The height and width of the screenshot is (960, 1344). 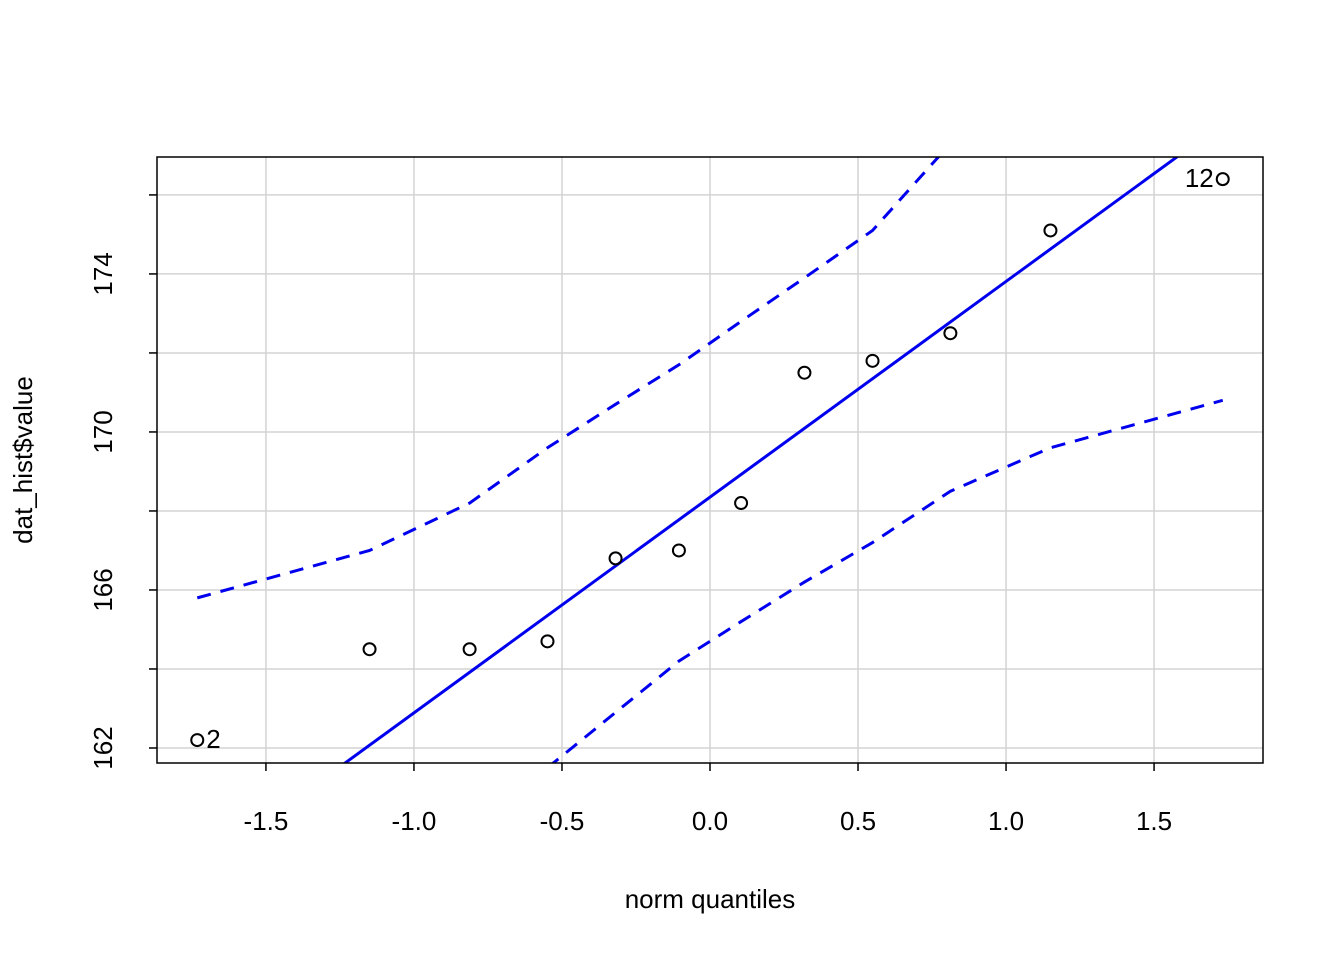 I want to click on point-label: 2, so click(x=213, y=739).